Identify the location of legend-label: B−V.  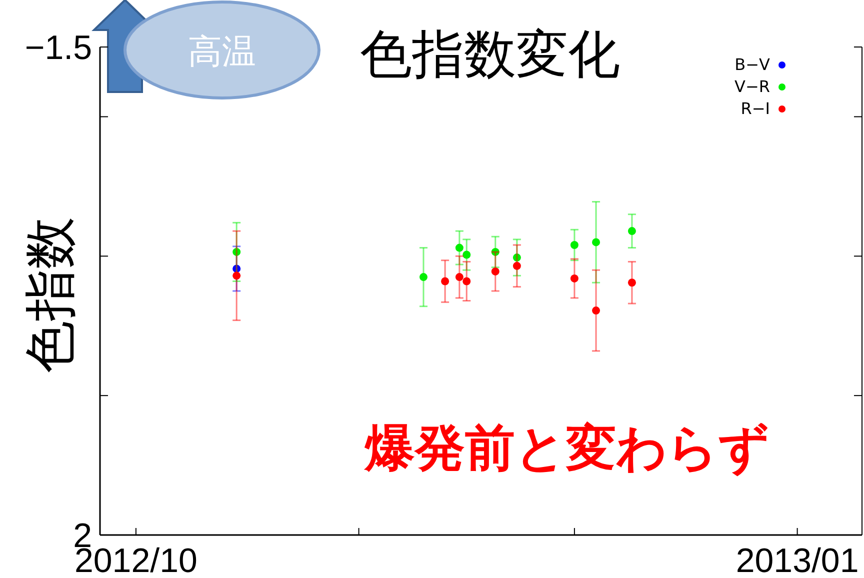
(752, 64).